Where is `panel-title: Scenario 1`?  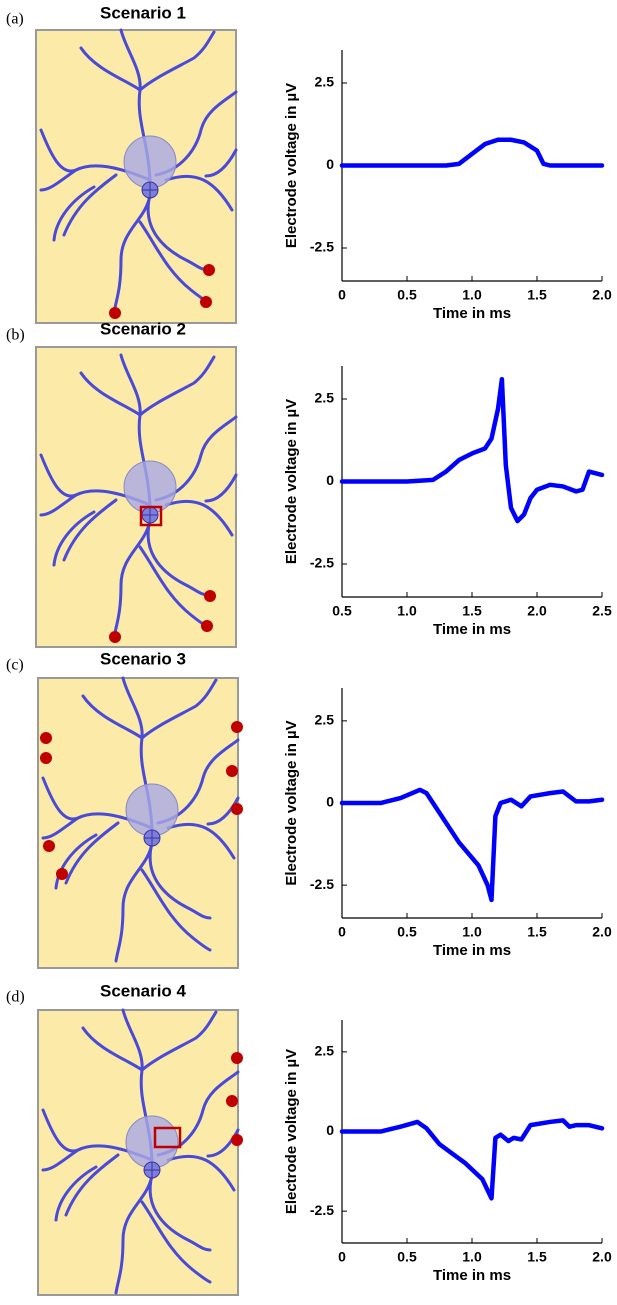
panel-title: Scenario 1 is located at coordinates (143, 12).